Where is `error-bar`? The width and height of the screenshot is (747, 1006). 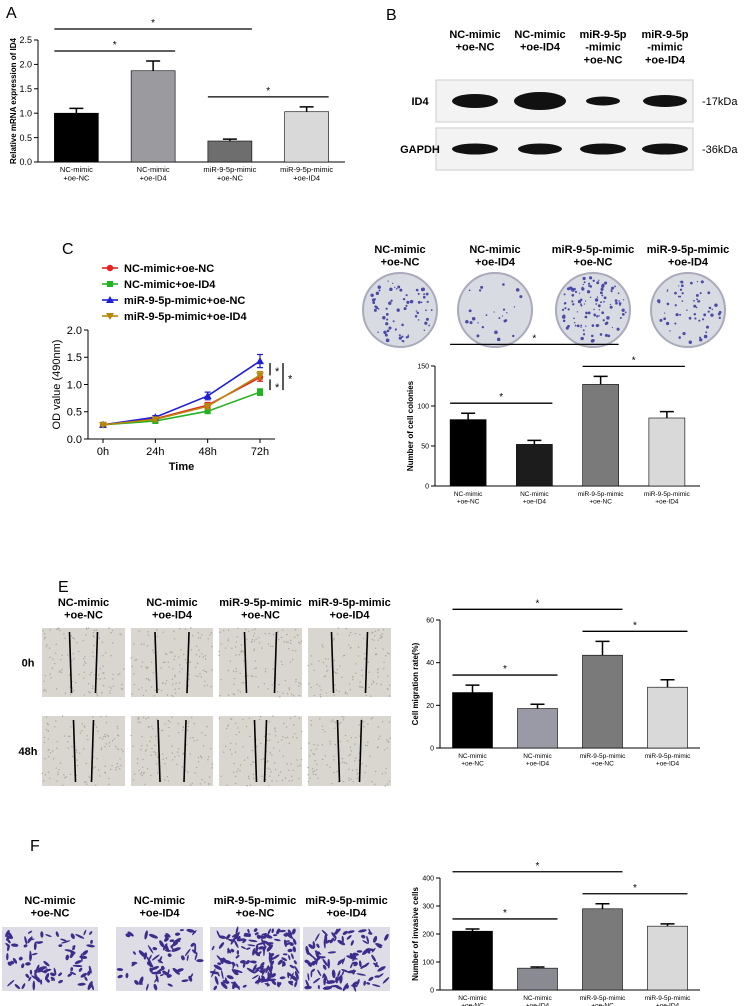 error-bar is located at coordinates (76, 110).